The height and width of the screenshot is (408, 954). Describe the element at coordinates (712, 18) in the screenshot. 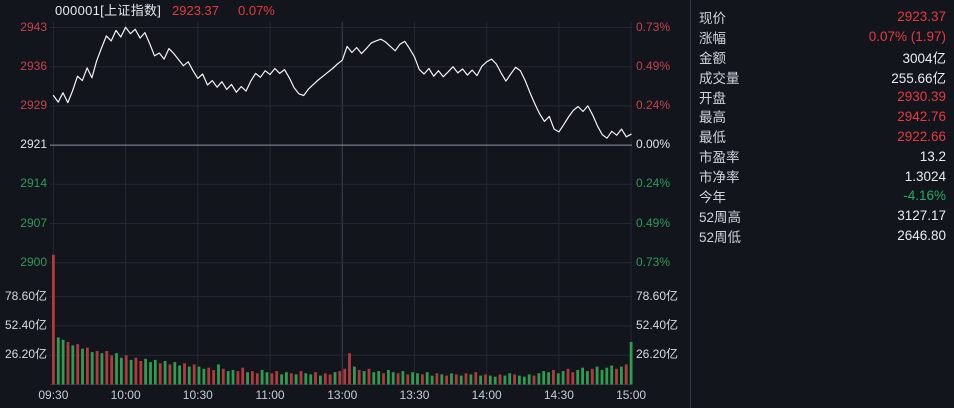

I see `quote-label: 现价` at that location.